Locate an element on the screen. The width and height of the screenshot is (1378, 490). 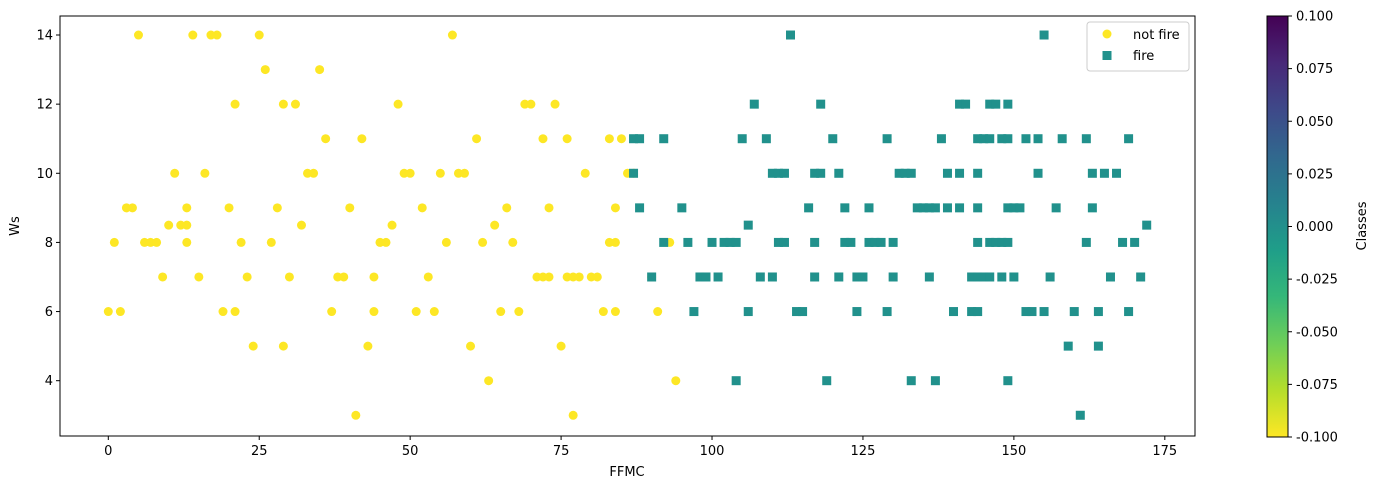
x-axis-title: FFMC is located at coordinates (626, 472).